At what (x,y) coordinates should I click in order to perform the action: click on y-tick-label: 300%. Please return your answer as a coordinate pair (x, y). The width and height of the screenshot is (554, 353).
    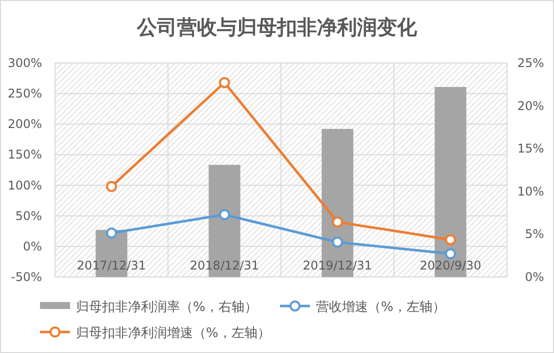
    Looking at the image, I should click on (25, 63).